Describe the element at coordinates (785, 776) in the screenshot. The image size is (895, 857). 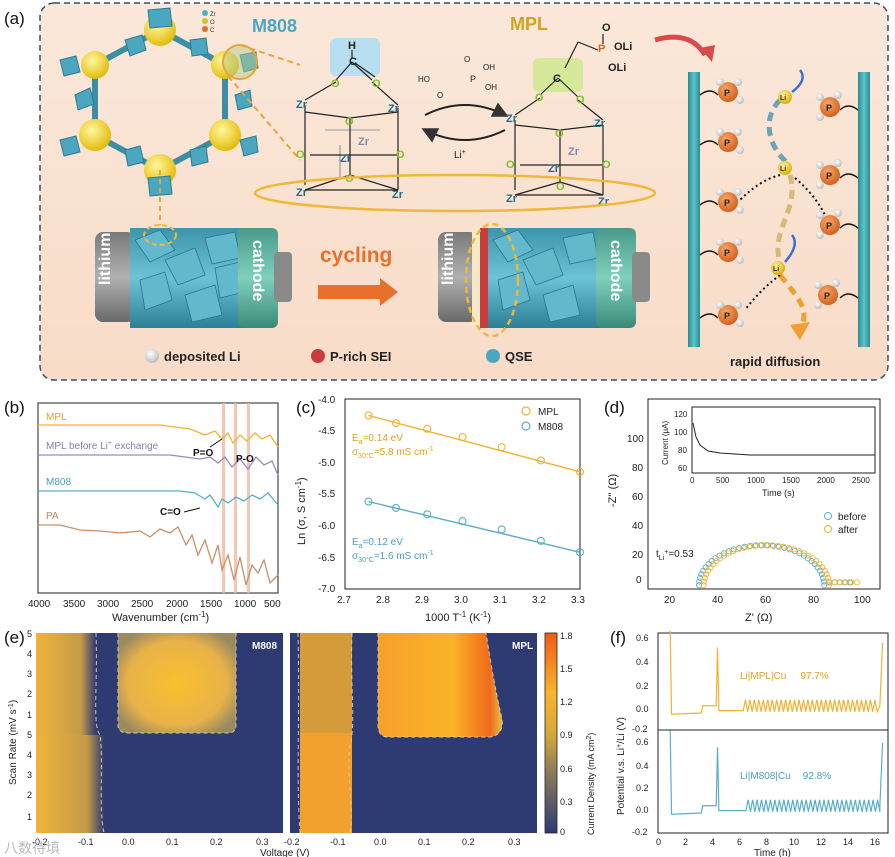
I see `bottom-cell-label: Li|M808|Cu 92.8%` at that location.